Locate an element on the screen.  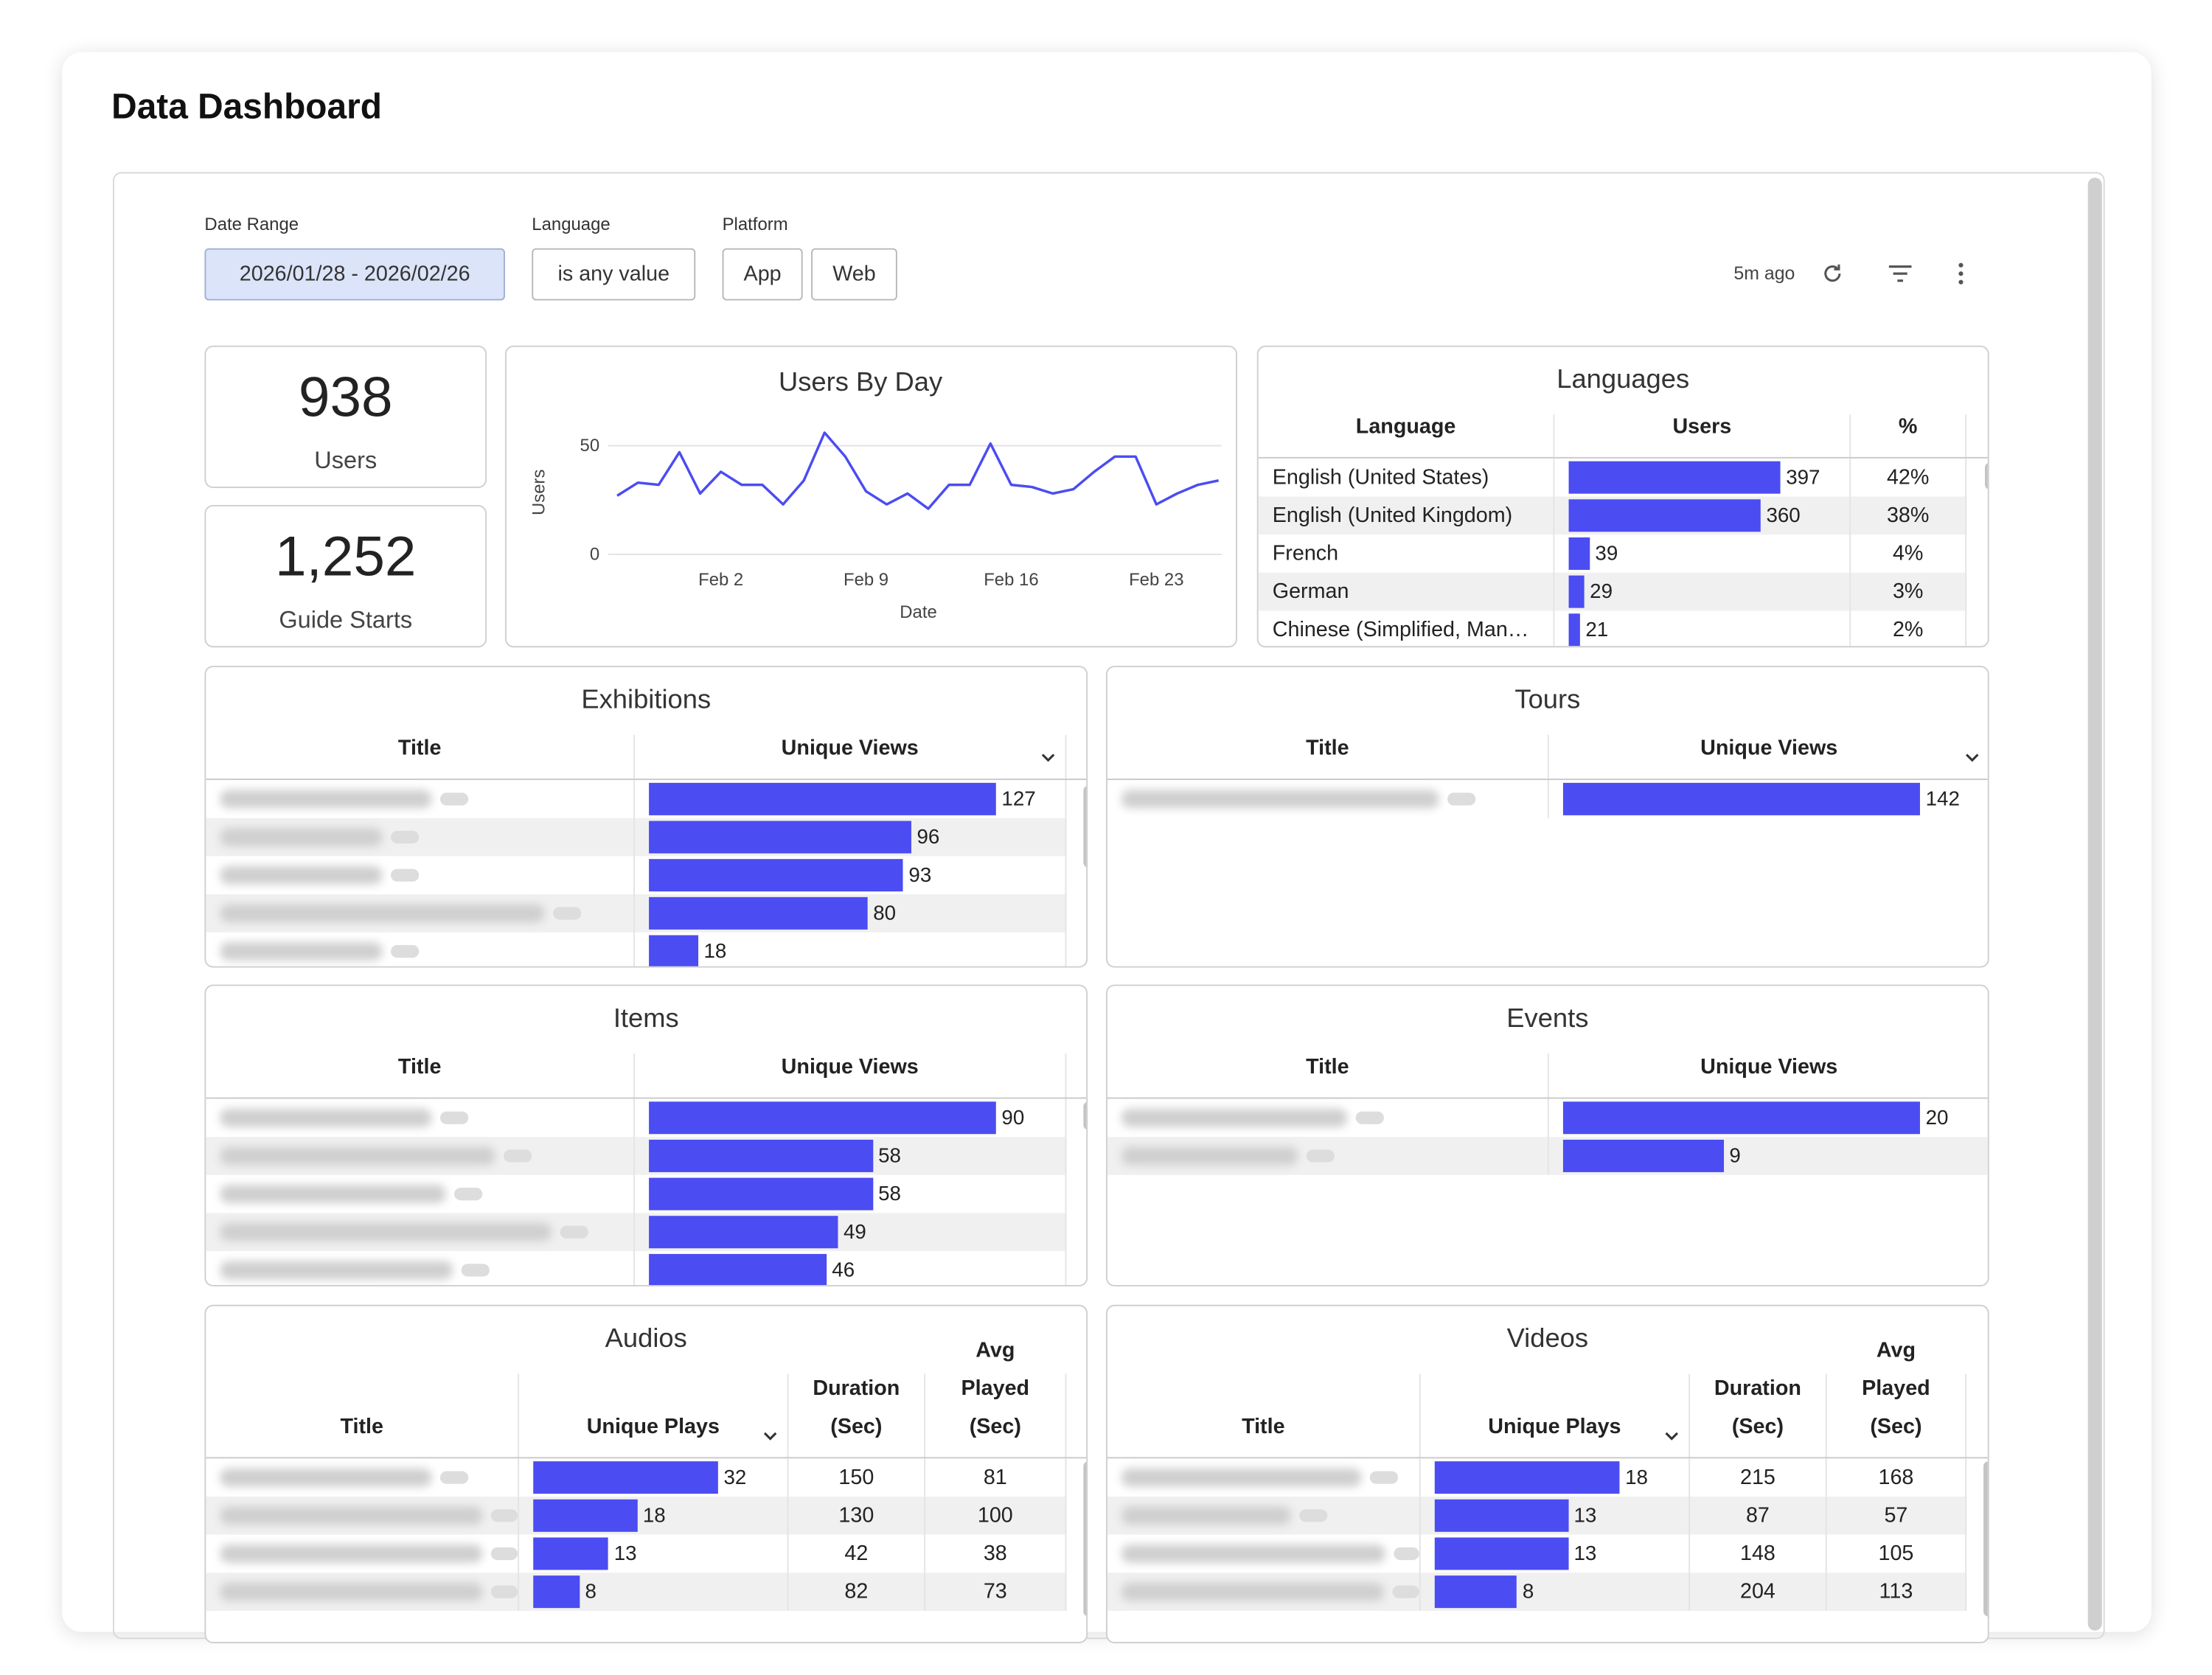
bar-cell: 18 is located at coordinates (654, 1516).